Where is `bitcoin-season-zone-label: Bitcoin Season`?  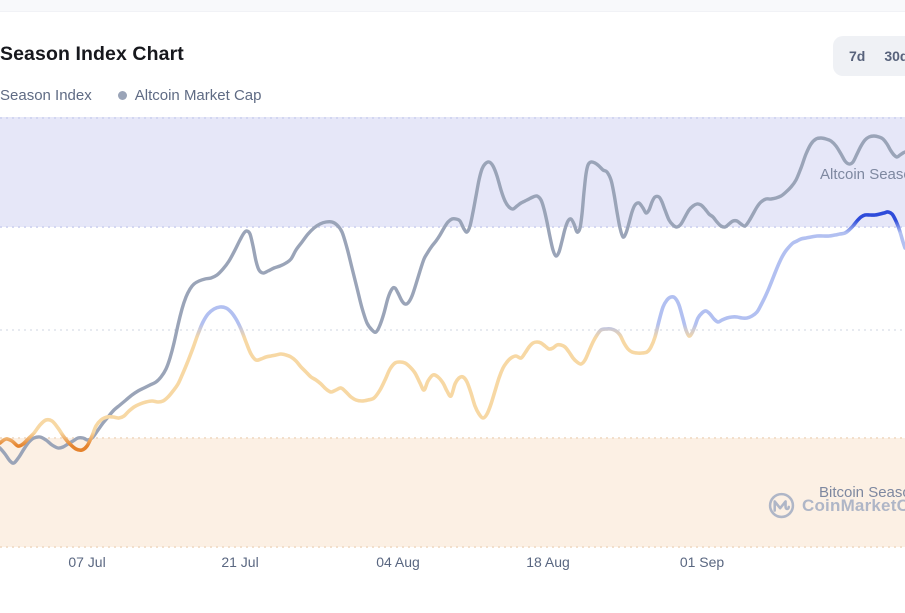
bitcoin-season-zone-label: Bitcoin Season is located at coordinates (862, 492).